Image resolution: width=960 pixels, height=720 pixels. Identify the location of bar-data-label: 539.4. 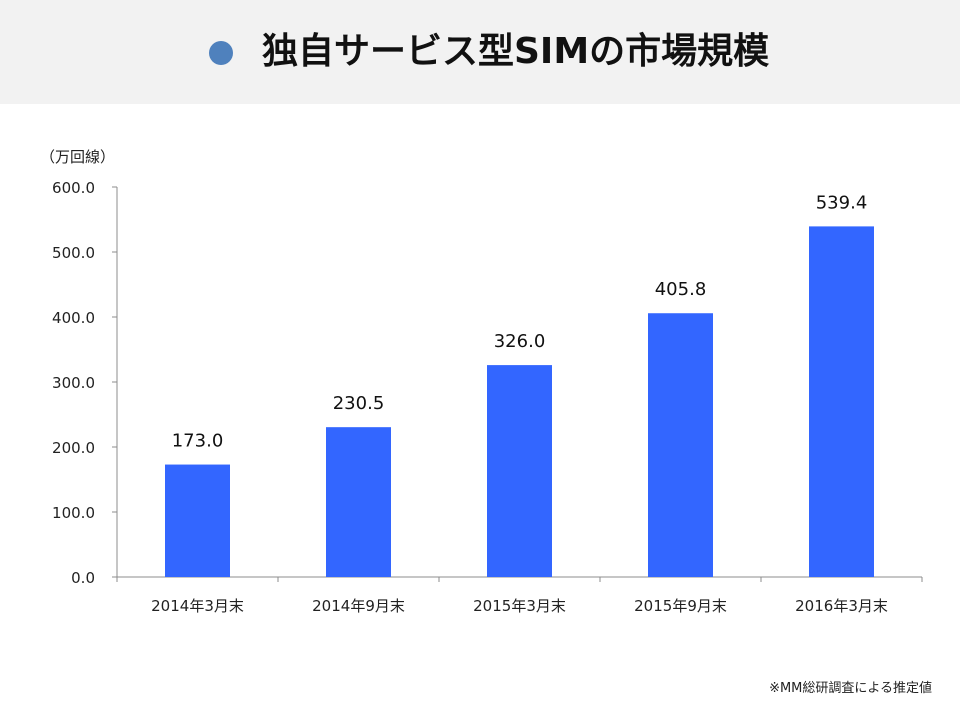
(842, 202).